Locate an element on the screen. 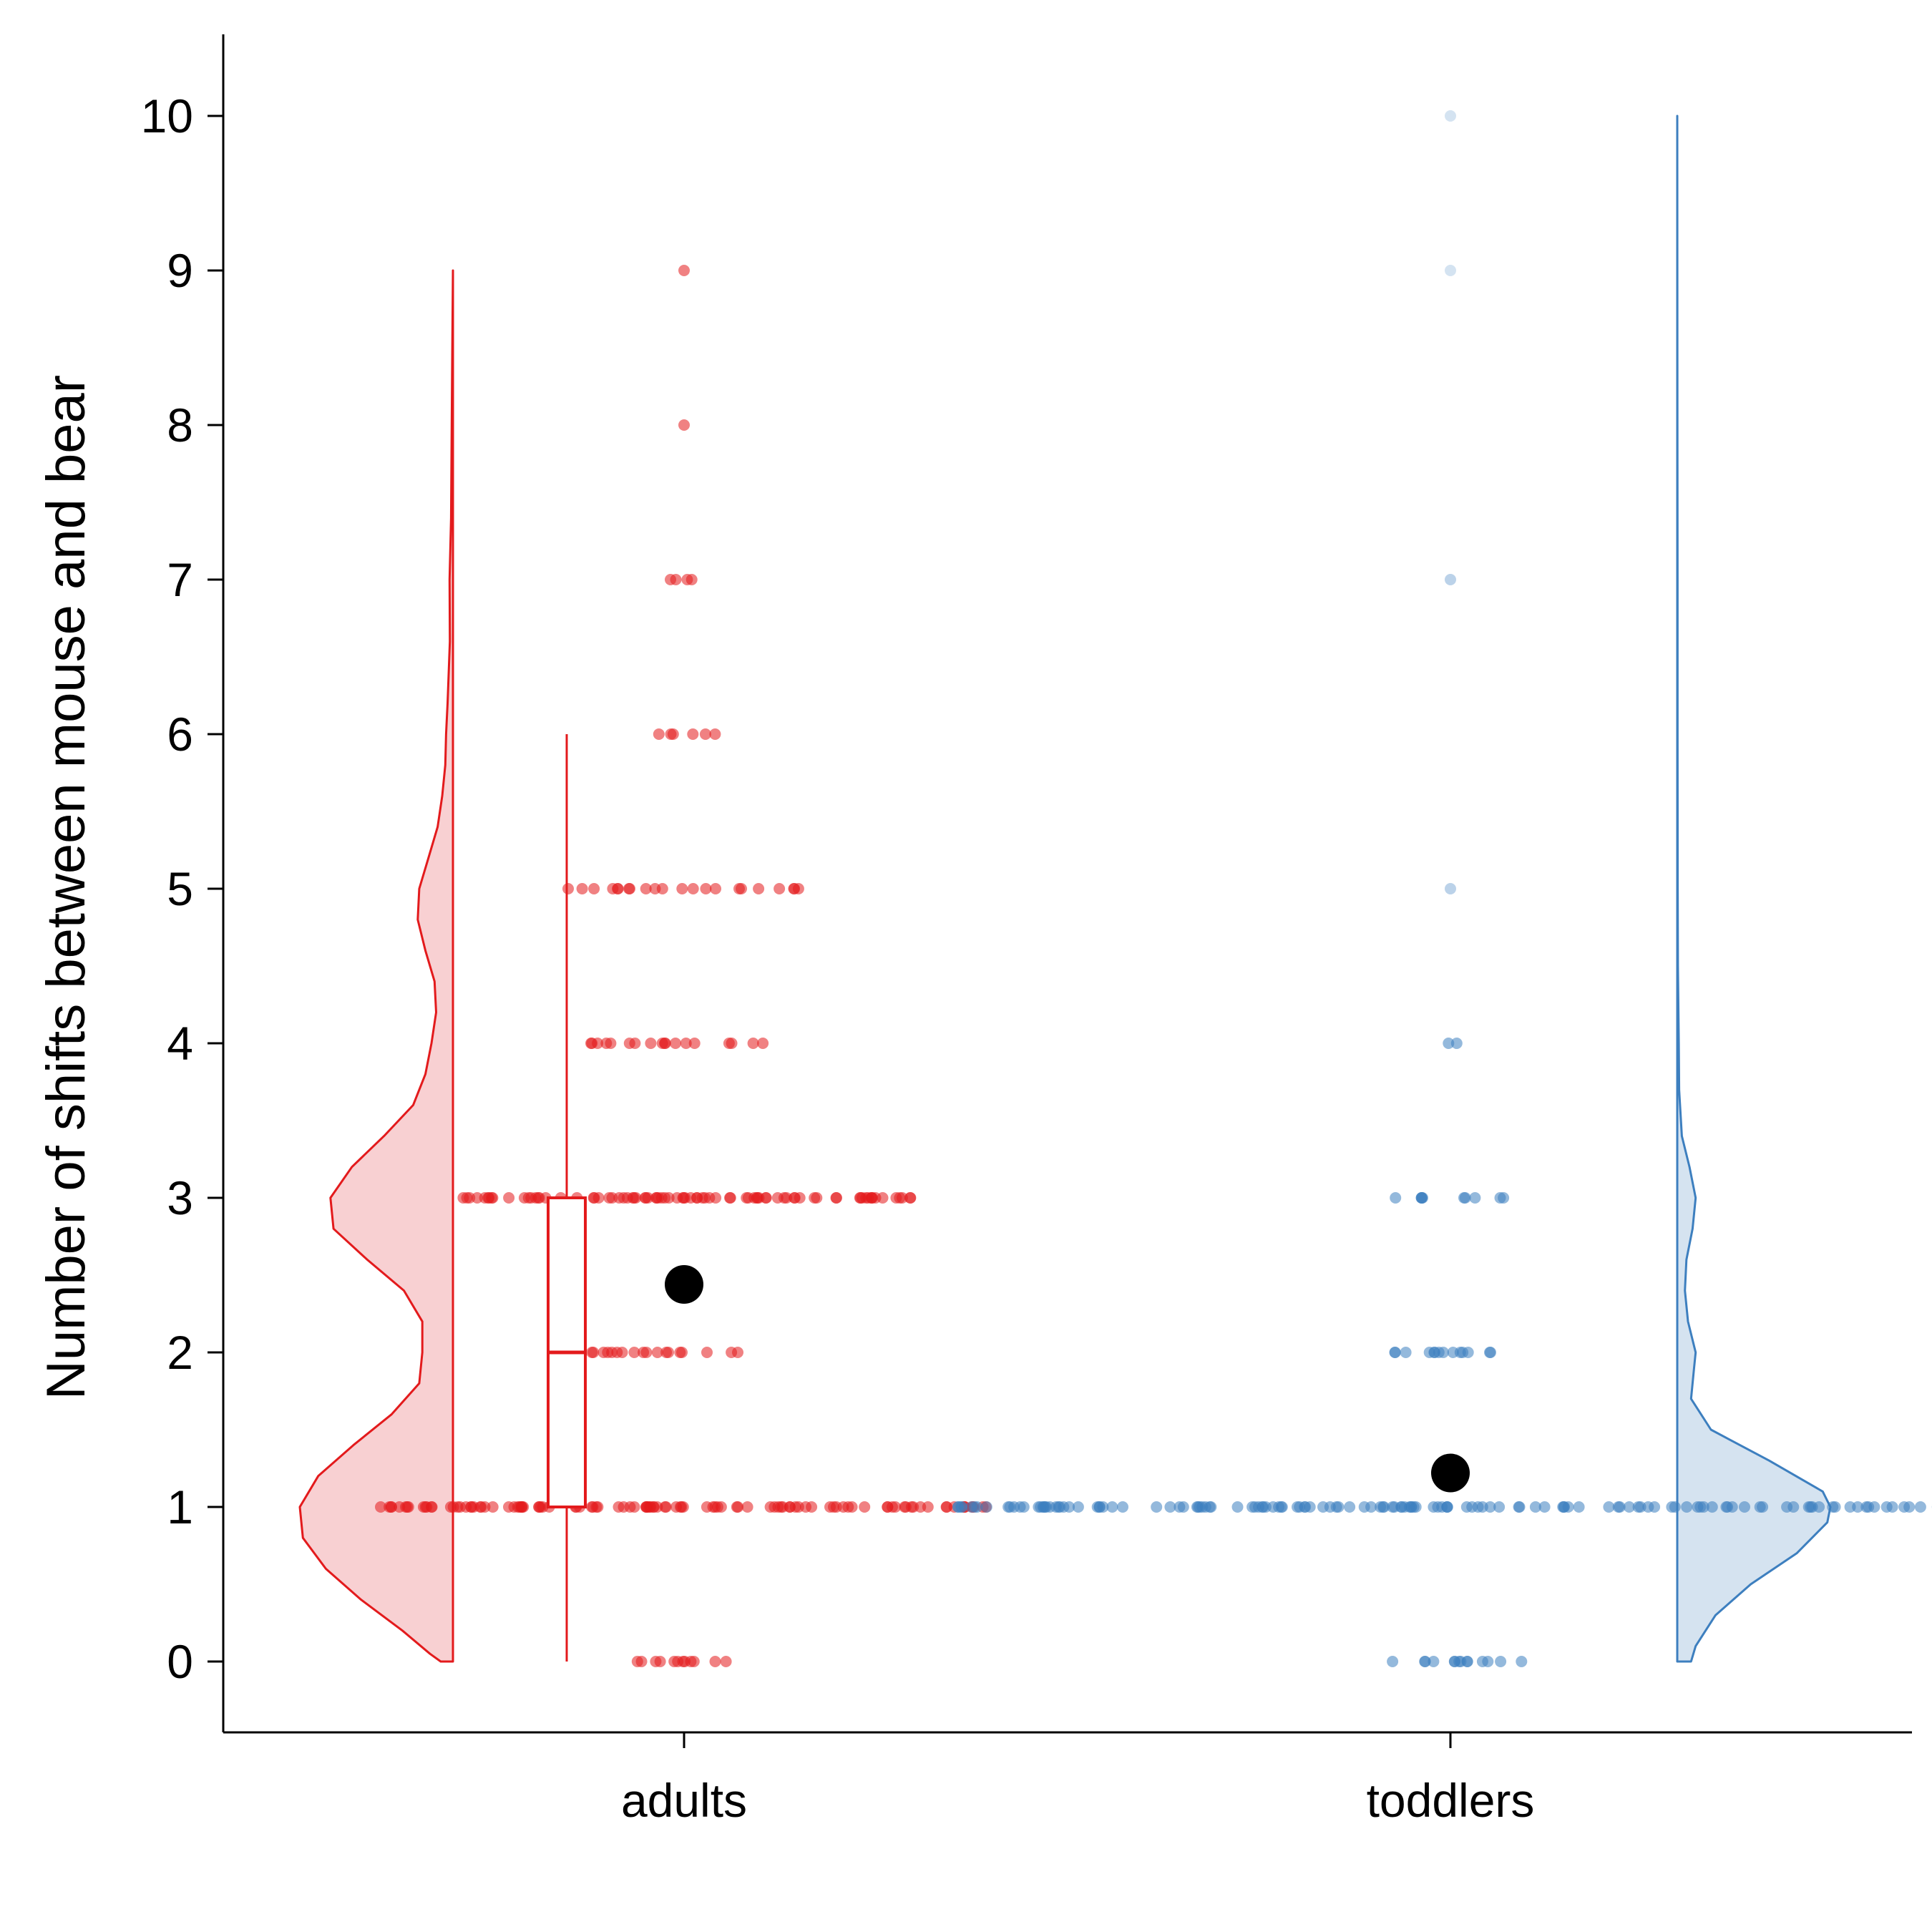 Image resolution: width=1932 pixels, height=1932 pixels. y-tick-label: 2 is located at coordinates (180, 1352).